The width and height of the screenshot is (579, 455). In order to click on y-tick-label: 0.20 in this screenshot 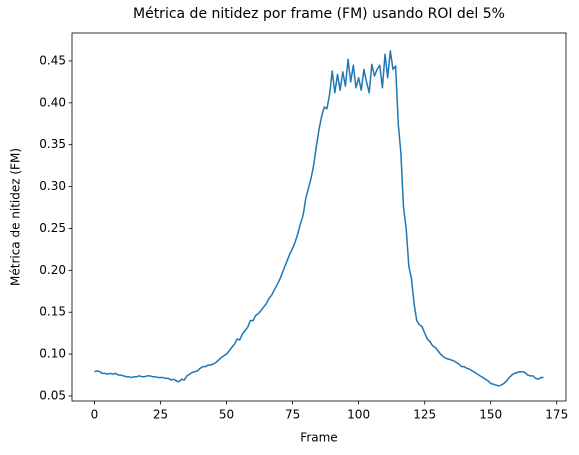, I will do `click(52, 270)`.